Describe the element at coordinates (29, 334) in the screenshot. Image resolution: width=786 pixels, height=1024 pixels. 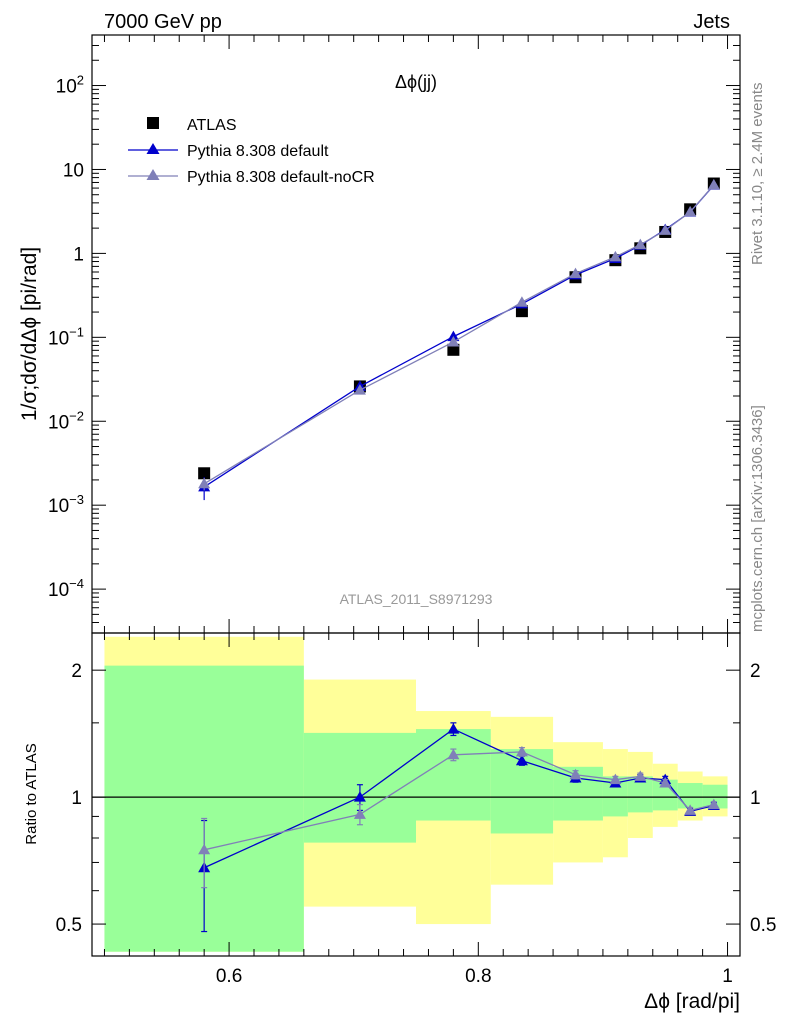
I see `main-y-axis-label: 1/σ;dσ/dΔϕ [pi/rad]` at that location.